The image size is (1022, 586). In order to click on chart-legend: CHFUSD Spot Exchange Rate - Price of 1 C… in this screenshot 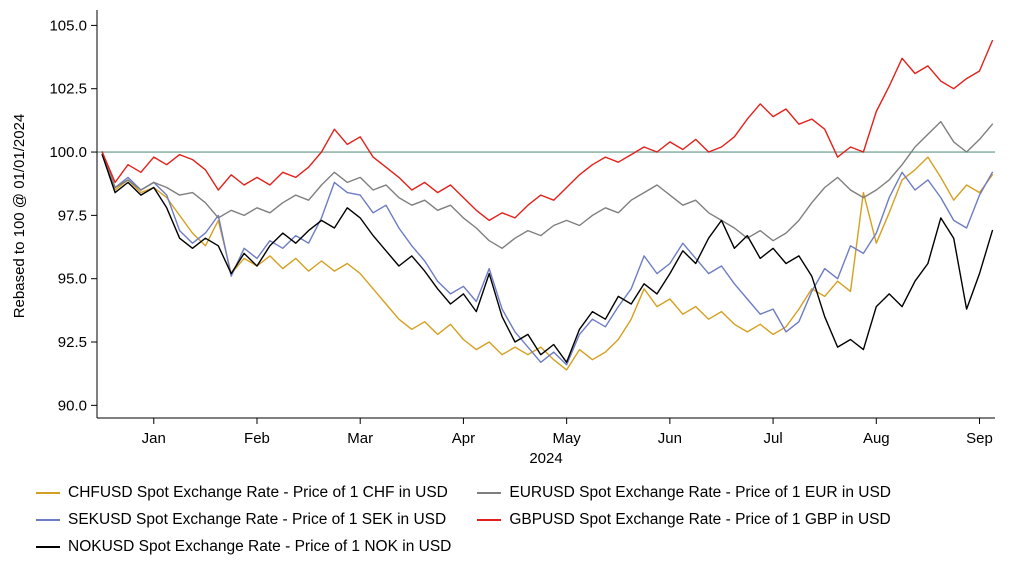, I will do `click(529, 519)`.